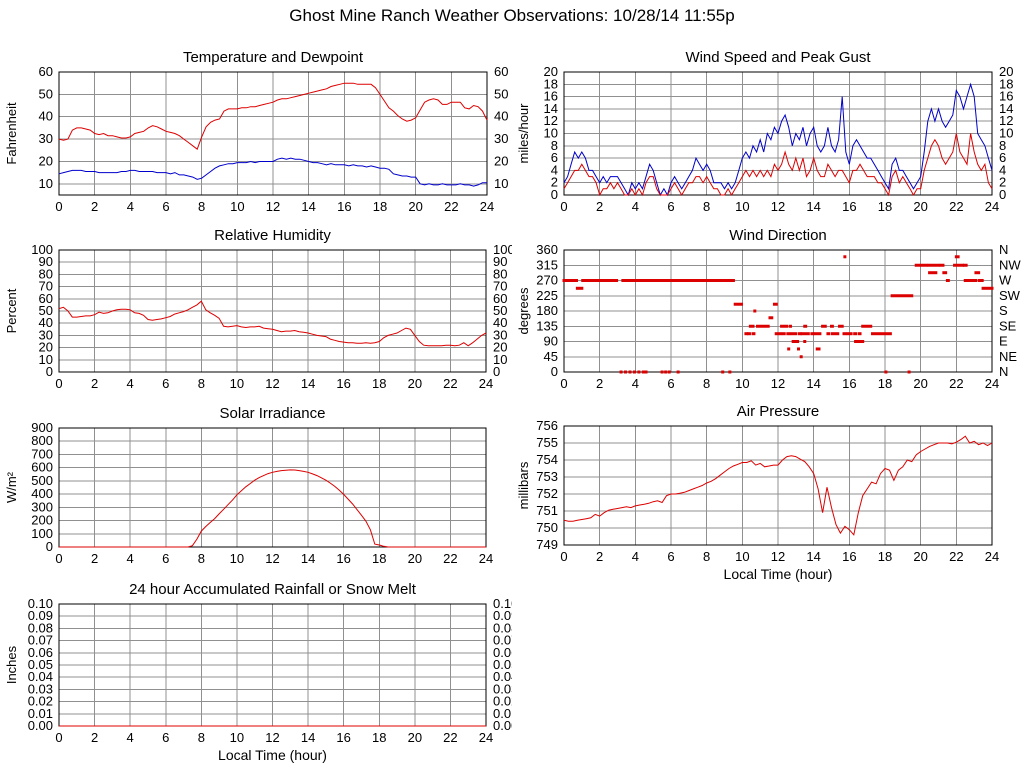 Image resolution: width=1024 pixels, height=768 pixels. What do you see at coordinates (500, 310) in the screenshot?
I see `y-tick-label-right: 50` at bounding box center [500, 310].